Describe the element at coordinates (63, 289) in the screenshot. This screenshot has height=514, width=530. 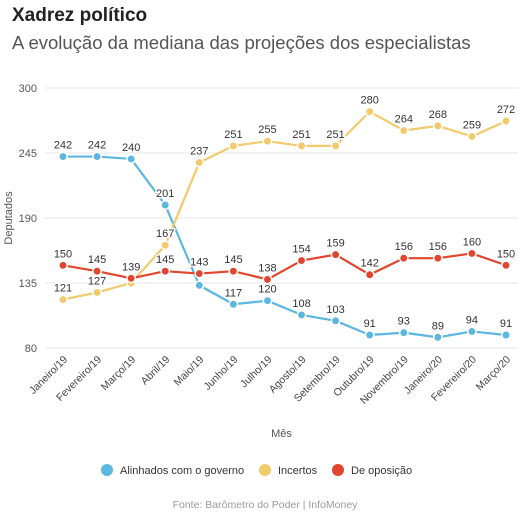
I see `data-label-incertos: 121` at that location.